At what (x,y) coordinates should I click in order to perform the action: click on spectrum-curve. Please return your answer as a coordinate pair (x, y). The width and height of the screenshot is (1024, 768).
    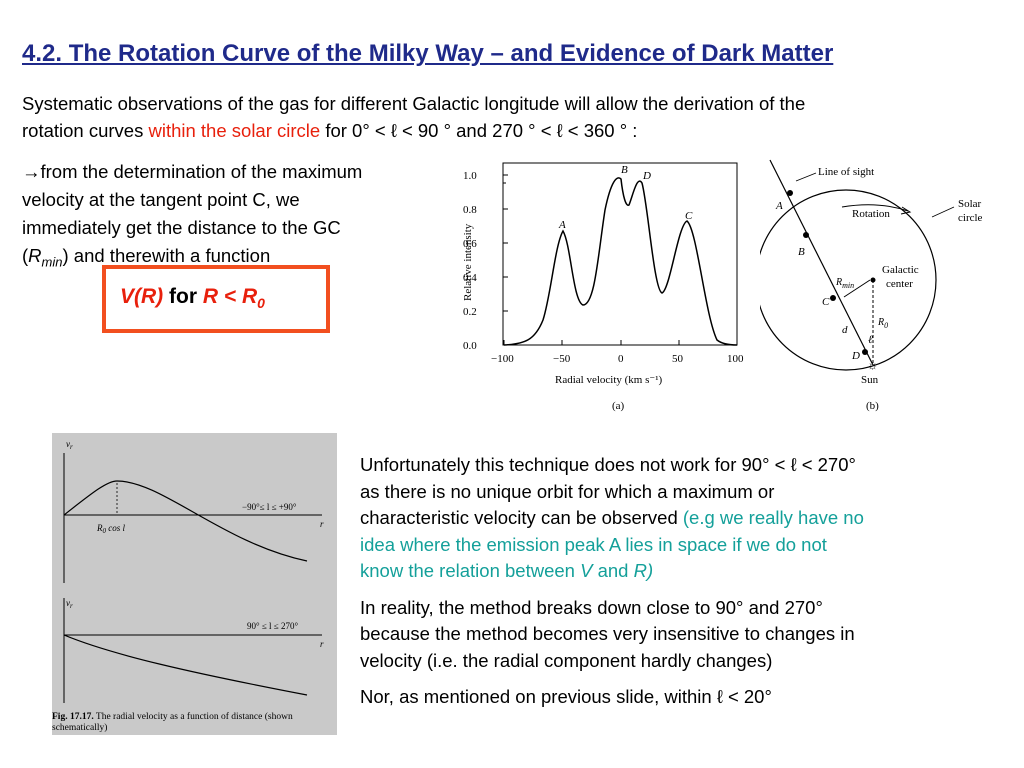
    Looking at the image, I should click on (620, 261).